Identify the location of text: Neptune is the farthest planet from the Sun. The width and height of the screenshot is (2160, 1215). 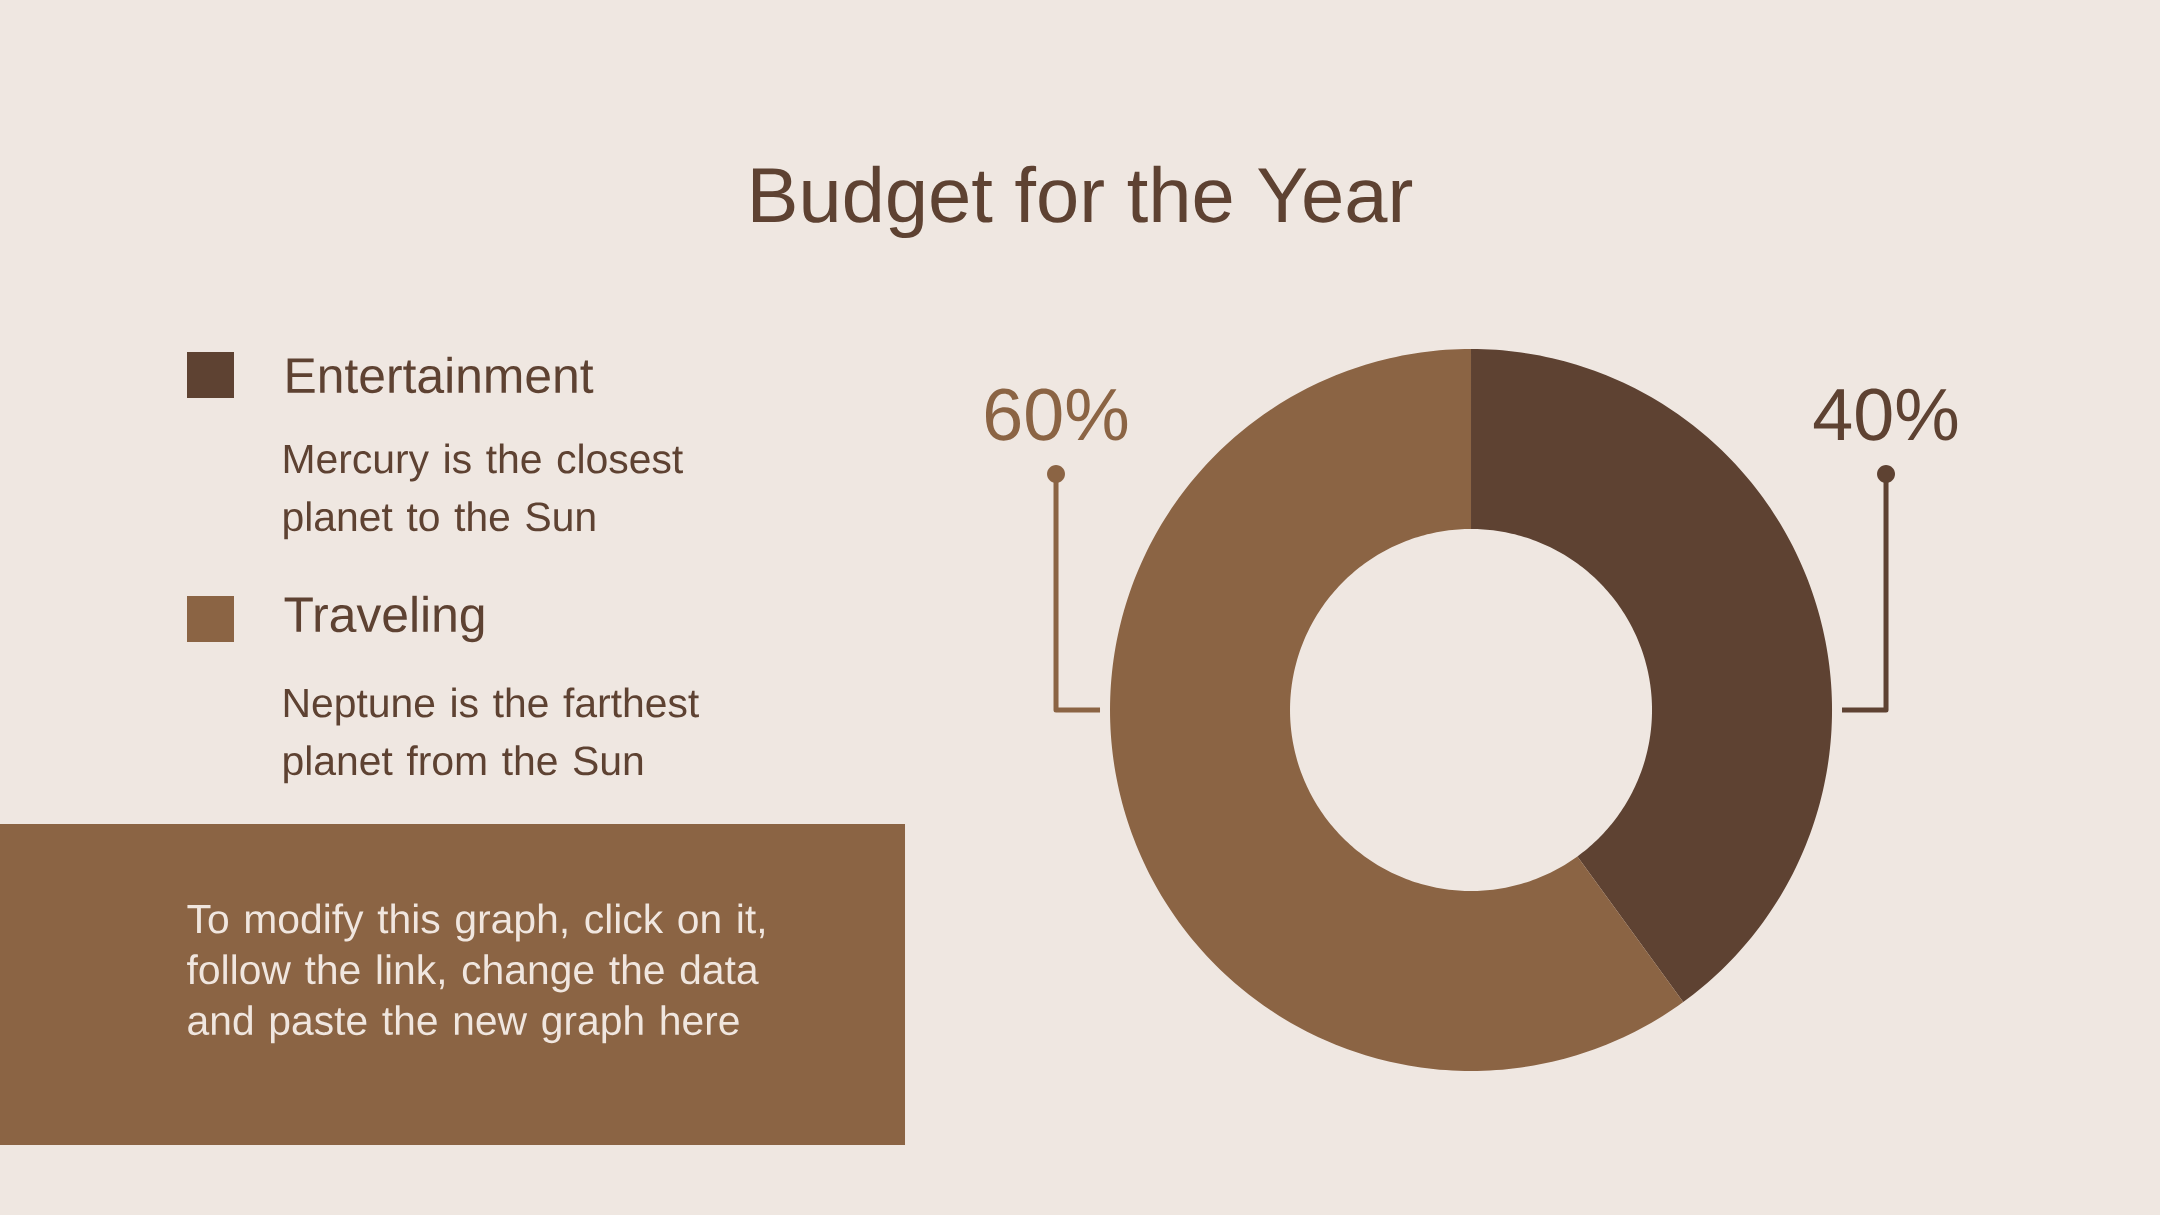
(491, 735).